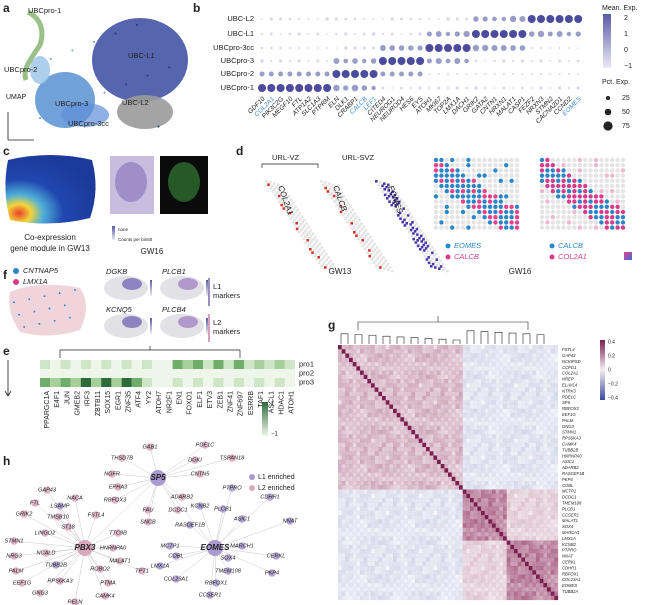 The width and height of the screenshot is (648, 605). I want to click on cell, so click(19, 314).